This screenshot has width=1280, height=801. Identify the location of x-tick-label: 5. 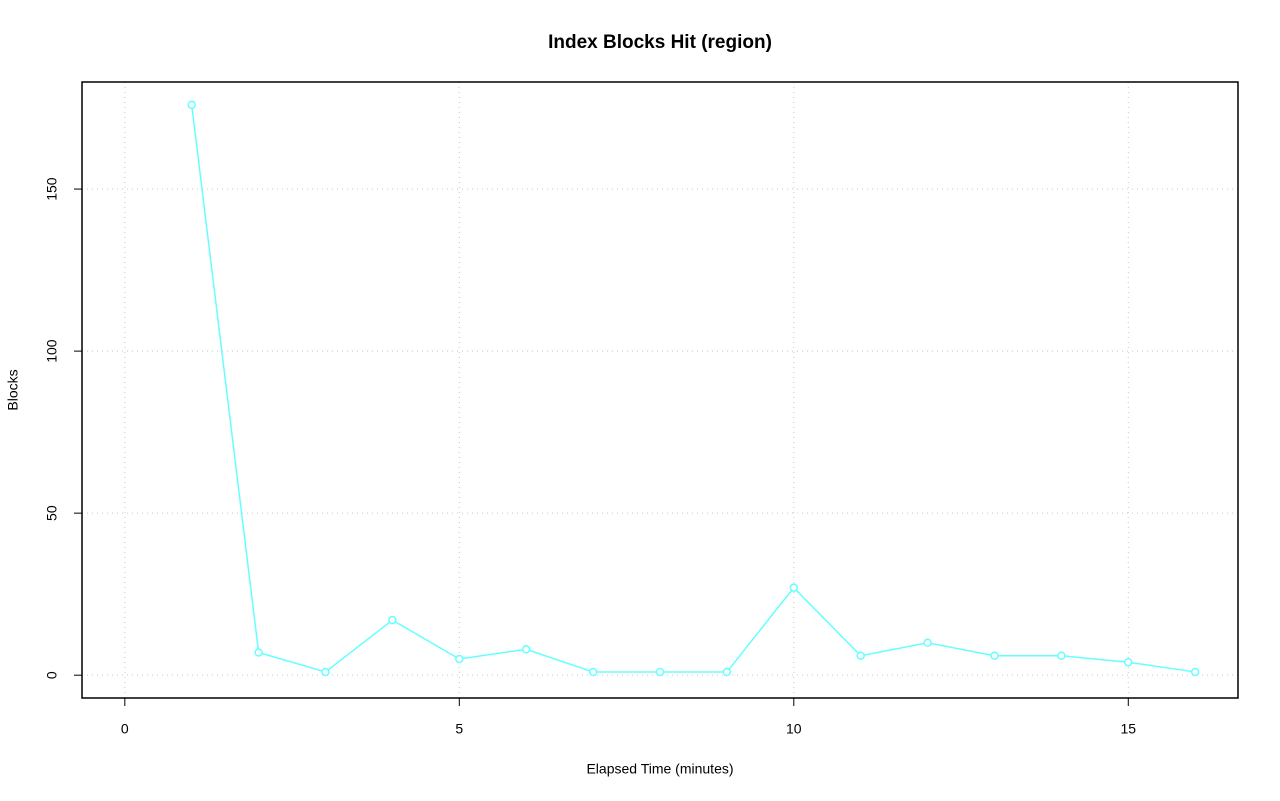
(459, 729).